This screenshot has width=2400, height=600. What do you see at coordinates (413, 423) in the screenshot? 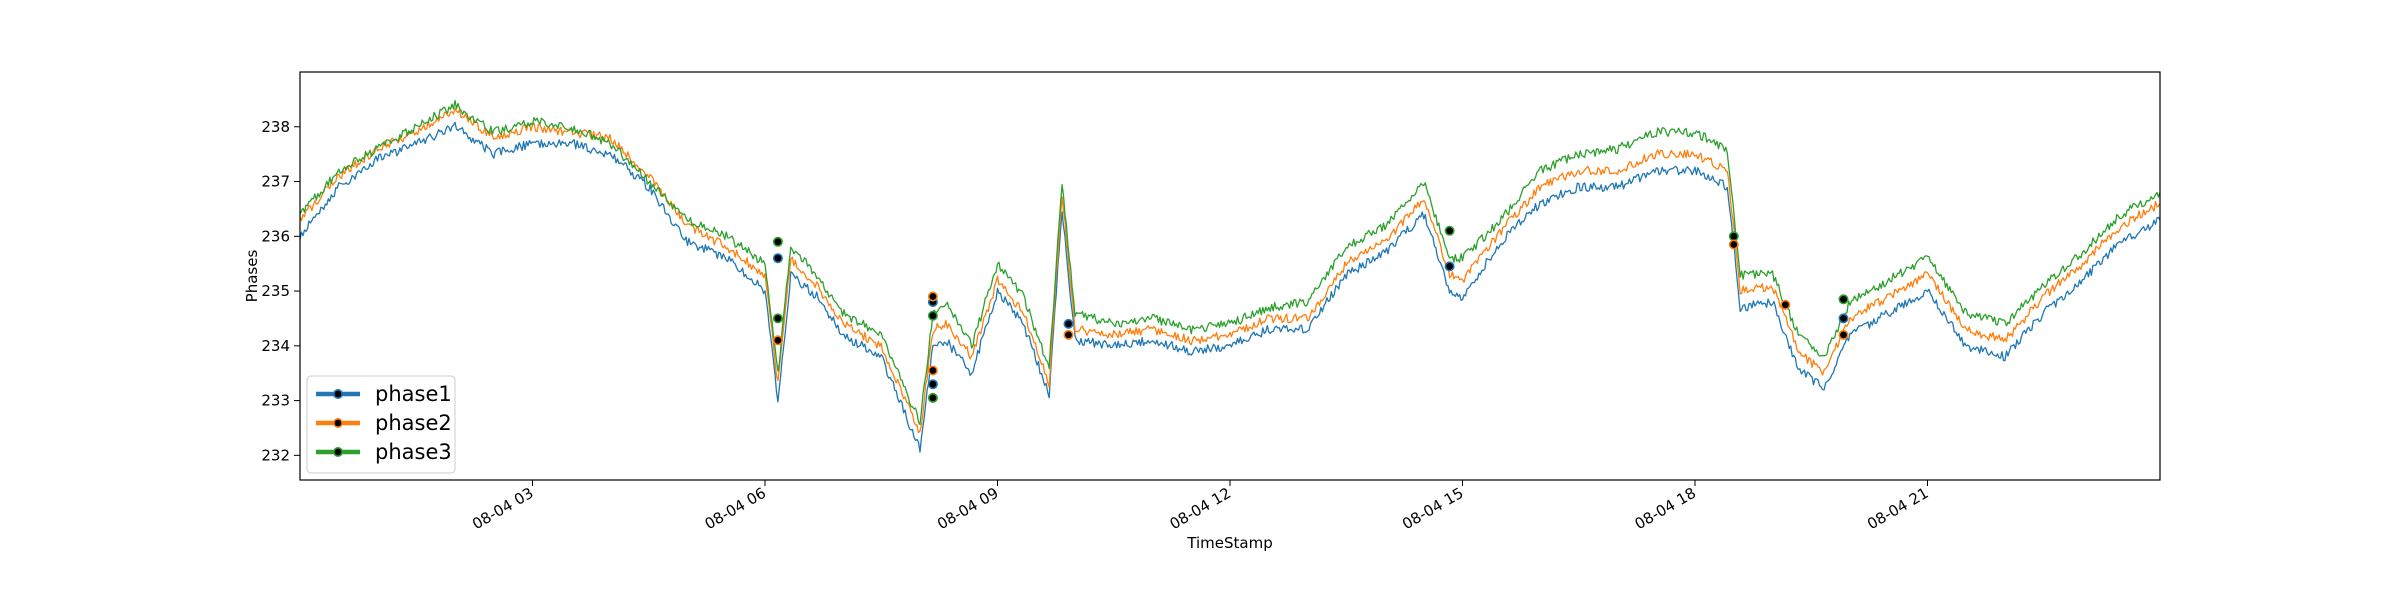
I see `legend-label-phase2: phase2` at bounding box center [413, 423].